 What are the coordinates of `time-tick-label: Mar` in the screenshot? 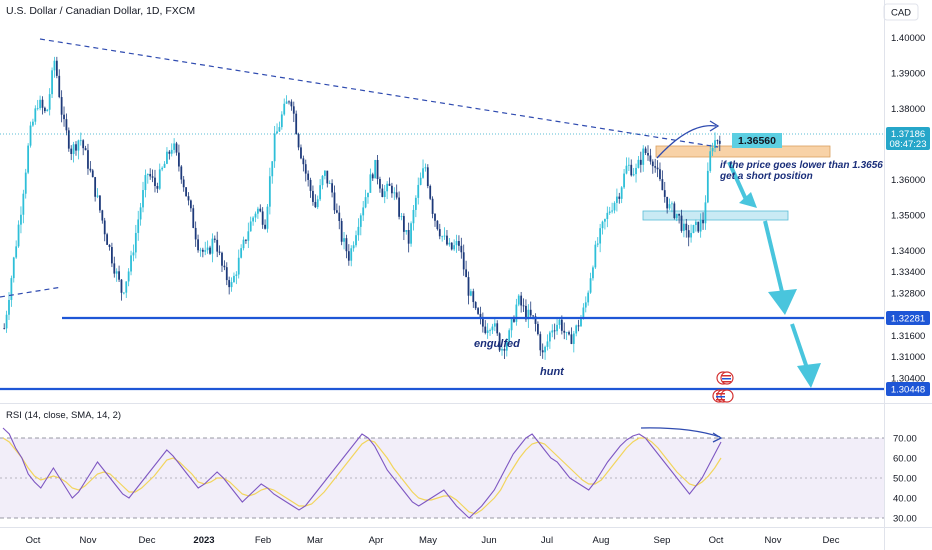 It's located at (315, 540).